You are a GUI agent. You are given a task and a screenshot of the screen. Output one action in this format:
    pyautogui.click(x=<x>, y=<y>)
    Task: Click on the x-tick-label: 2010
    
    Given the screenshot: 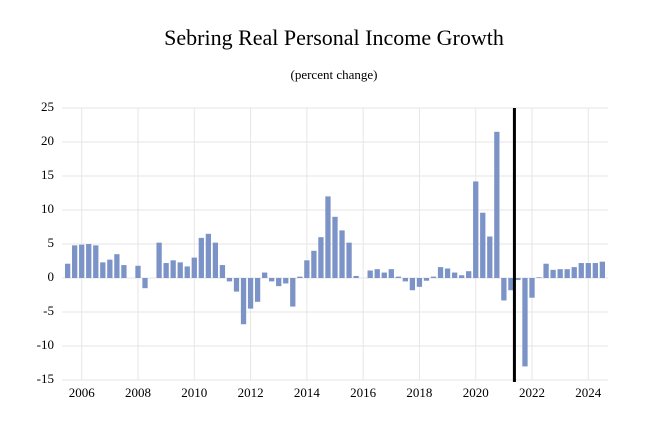 What is the action you would take?
    pyautogui.click(x=194, y=392)
    